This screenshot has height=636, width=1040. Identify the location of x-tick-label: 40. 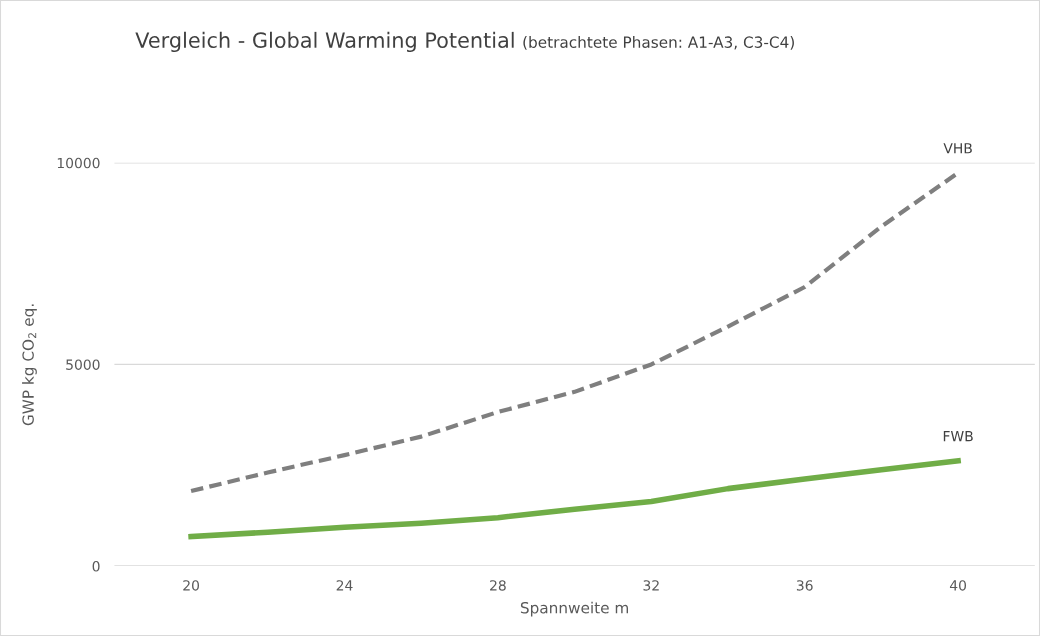
(958, 585).